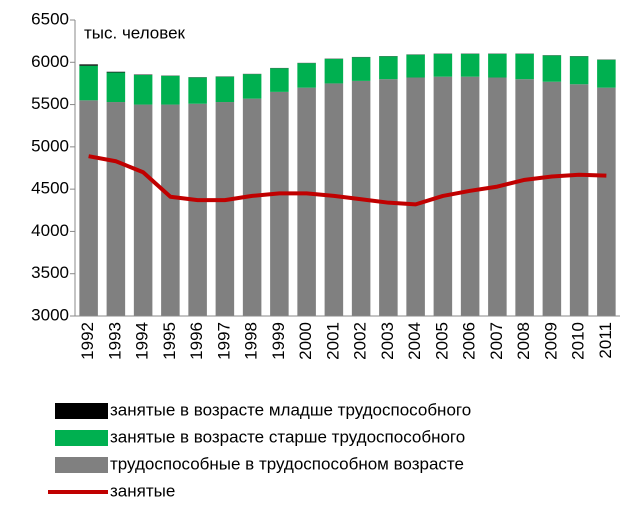 The height and width of the screenshot is (508, 622). What do you see at coordinates (142, 490) in the screenshot?
I see `legend-label: занятые` at bounding box center [142, 490].